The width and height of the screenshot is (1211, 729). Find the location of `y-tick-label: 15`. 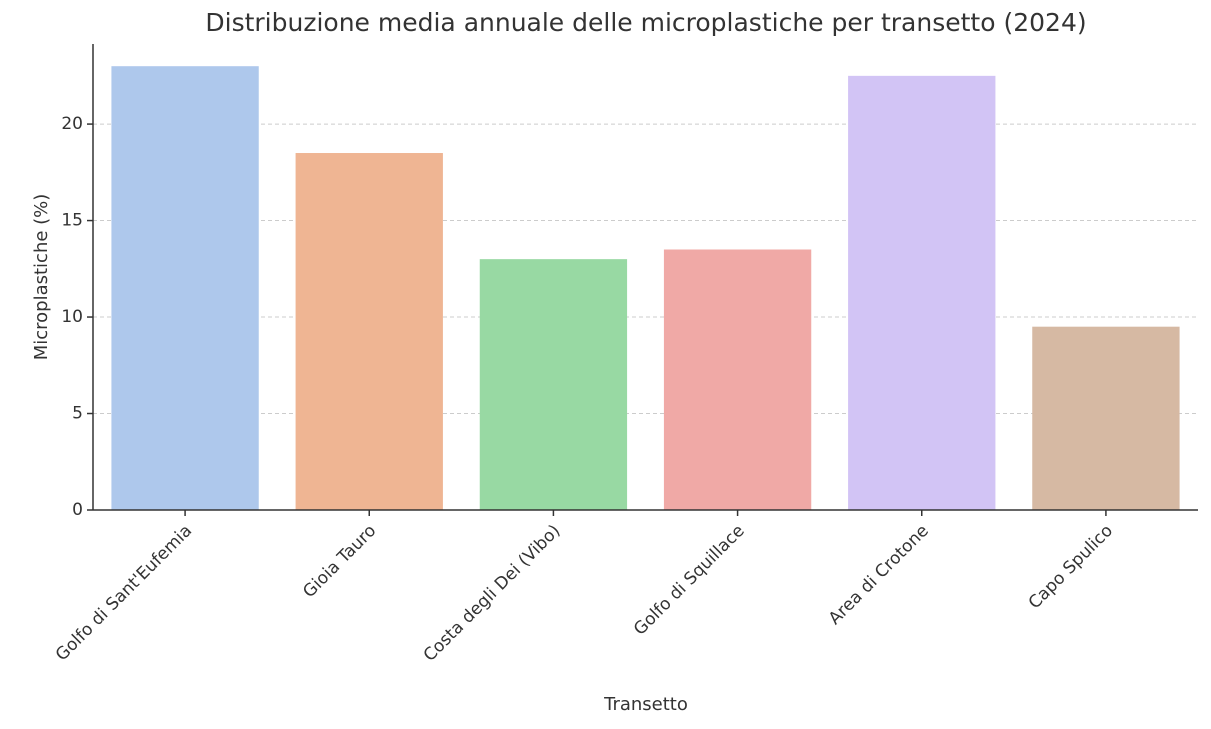

y-tick-label: 15 is located at coordinates (72, 221).